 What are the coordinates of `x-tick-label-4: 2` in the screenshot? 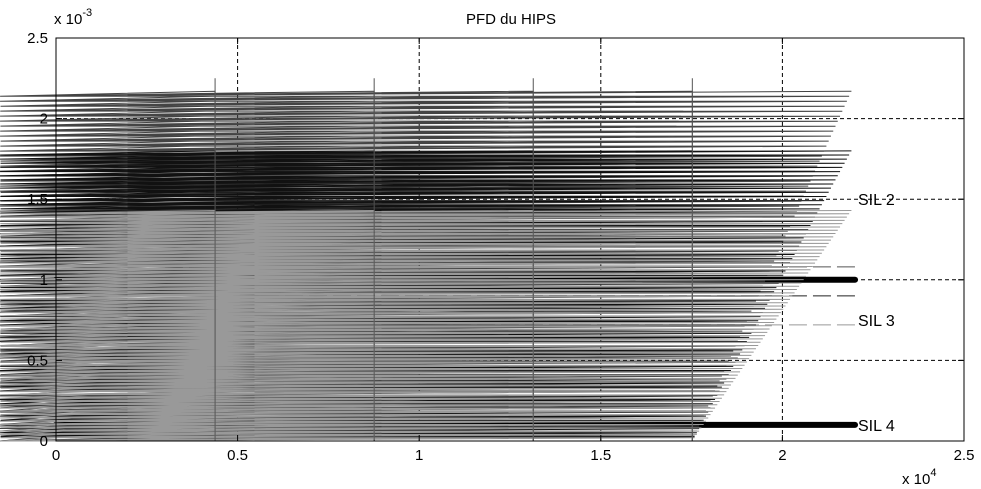 It's located at (782, 455).